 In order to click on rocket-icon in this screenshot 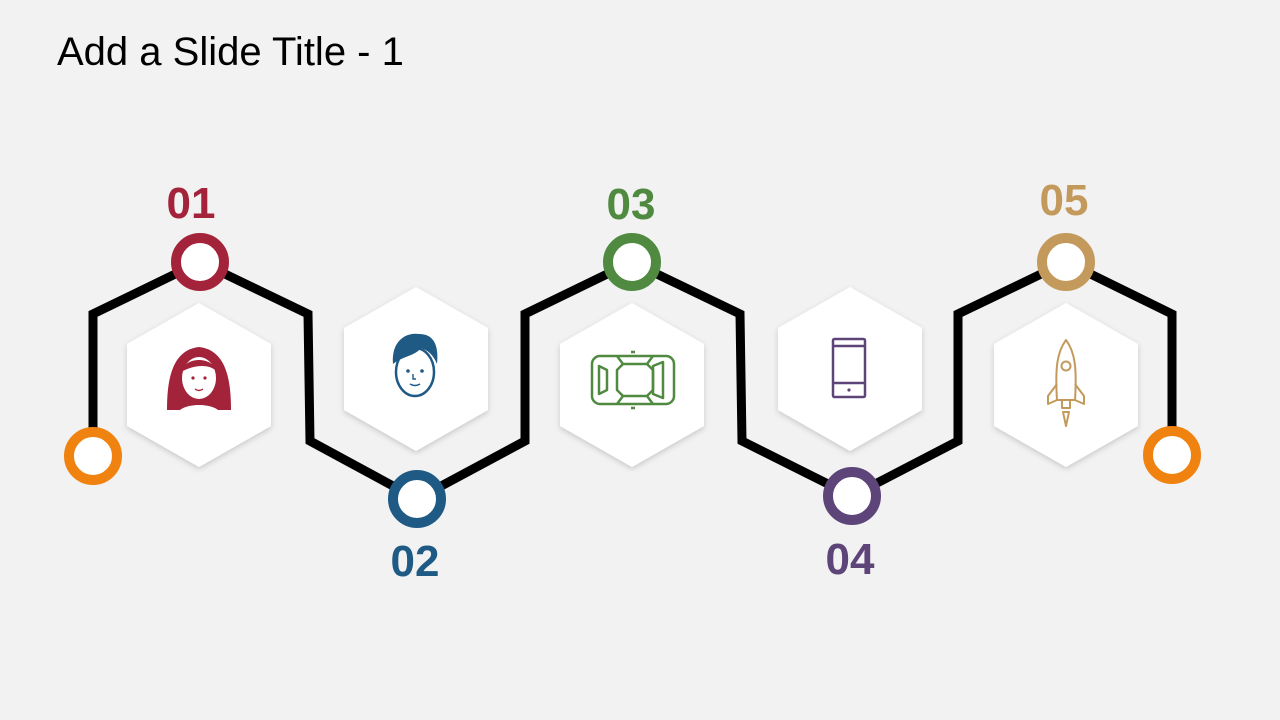, I will do `click(1066, 383)`.